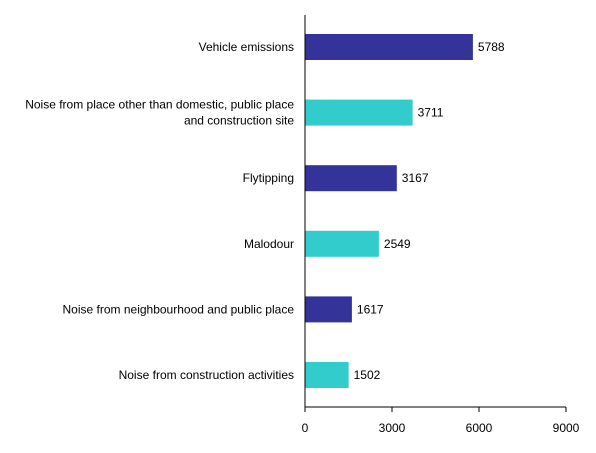 This screenshot has width=596, height=453. What do you see at coordinates (431, 113) in the screenshot?
I see `value-label-2: 3711` at bounding box center [431, 113].